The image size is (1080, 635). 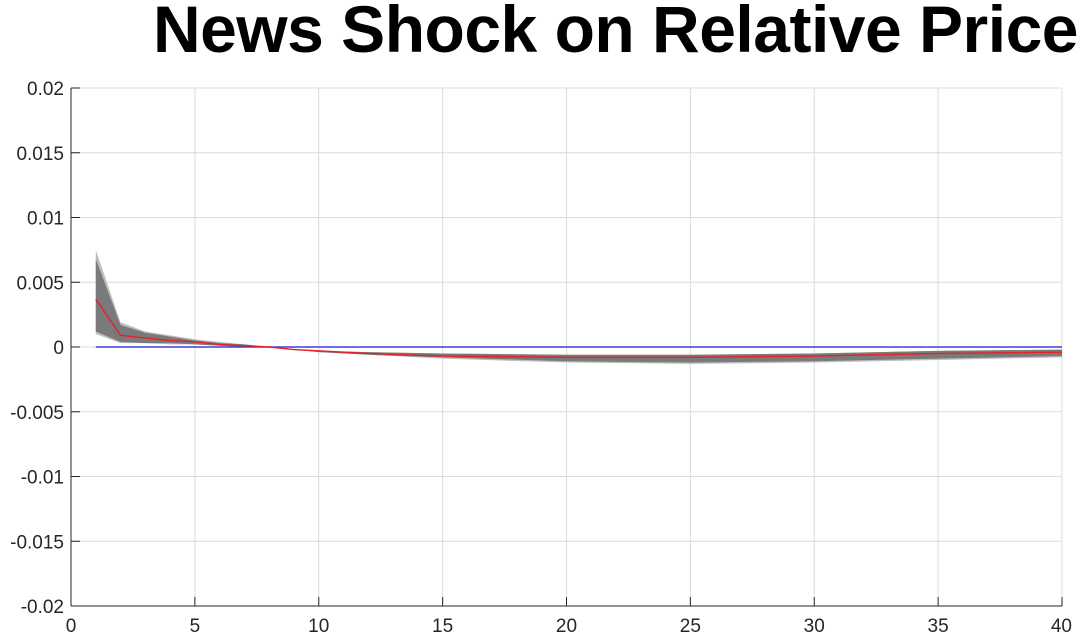 I want to click on median-response-line, so click(x=579, y=328).